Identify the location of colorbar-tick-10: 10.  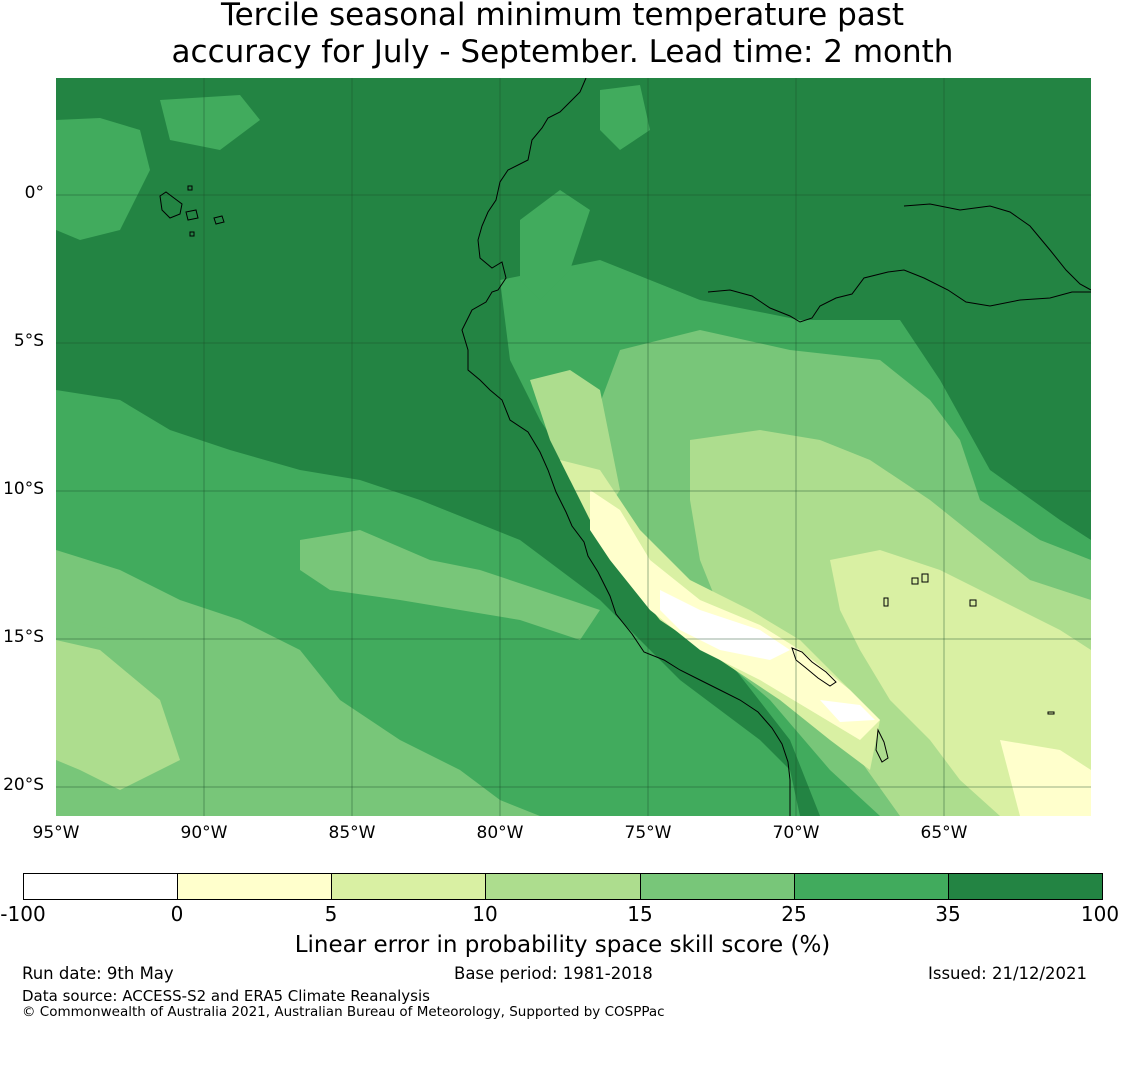
(485, 914).